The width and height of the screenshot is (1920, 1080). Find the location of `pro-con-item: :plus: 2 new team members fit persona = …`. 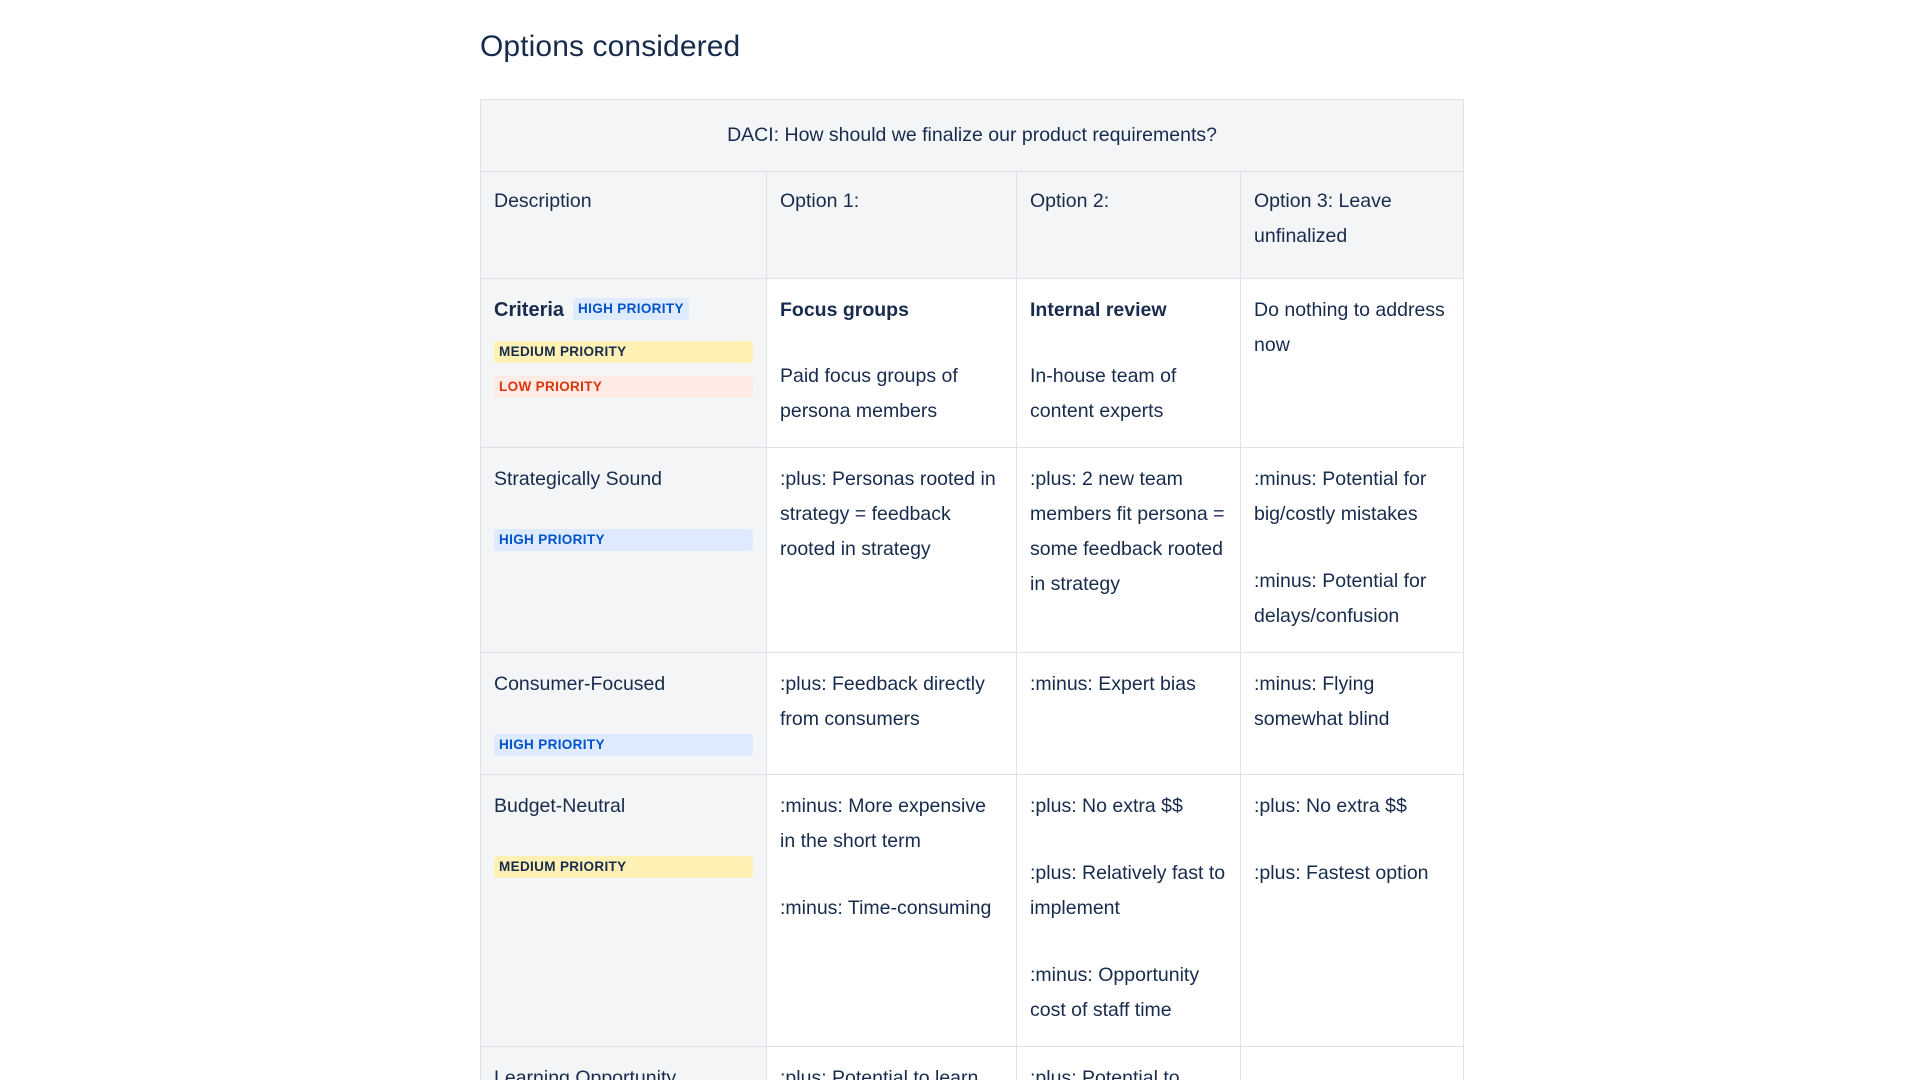

pro-con-item: :plus: 2 new team members fit persona = … is located at coordinates (1127, 531).